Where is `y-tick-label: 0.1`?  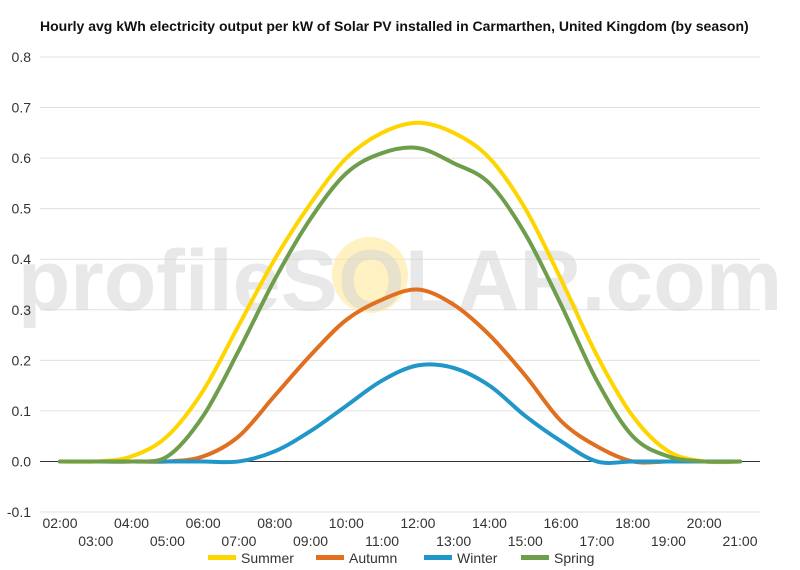 y-tick-label: 0.1 is located at coordinates (22, 411).